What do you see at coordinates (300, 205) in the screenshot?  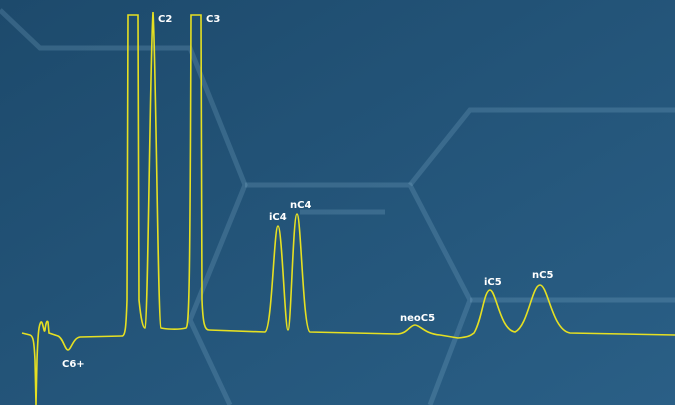 I see `peak-label: nC4` at bounding box center [300, 205].